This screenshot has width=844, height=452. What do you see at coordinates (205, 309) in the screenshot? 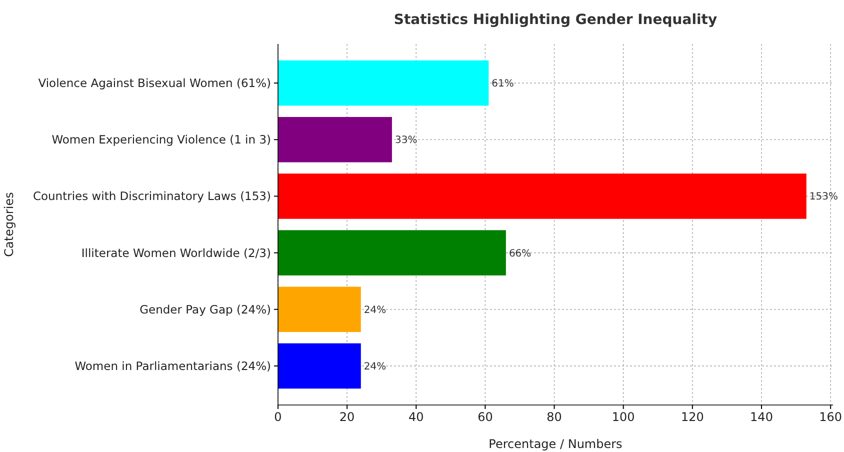
I see `y-tick-label: Gender Pay Gap (24%)` at bounding box center [205, 309].